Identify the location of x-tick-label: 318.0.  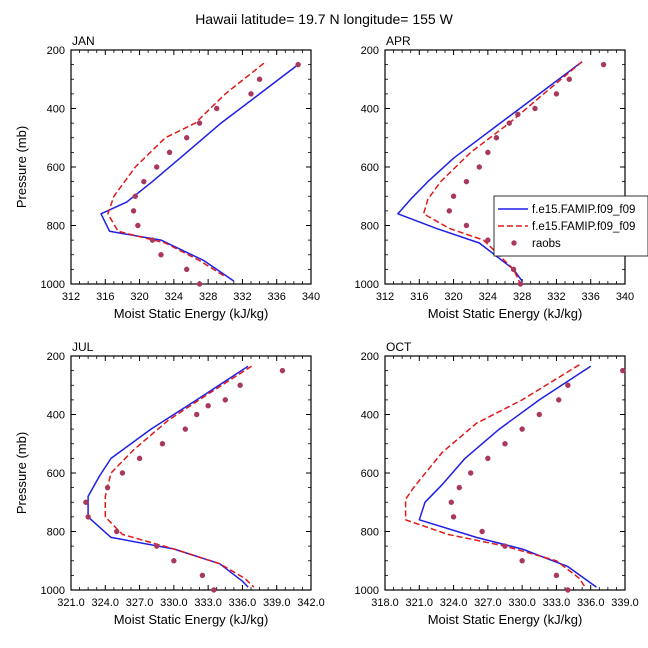
(385, 603).